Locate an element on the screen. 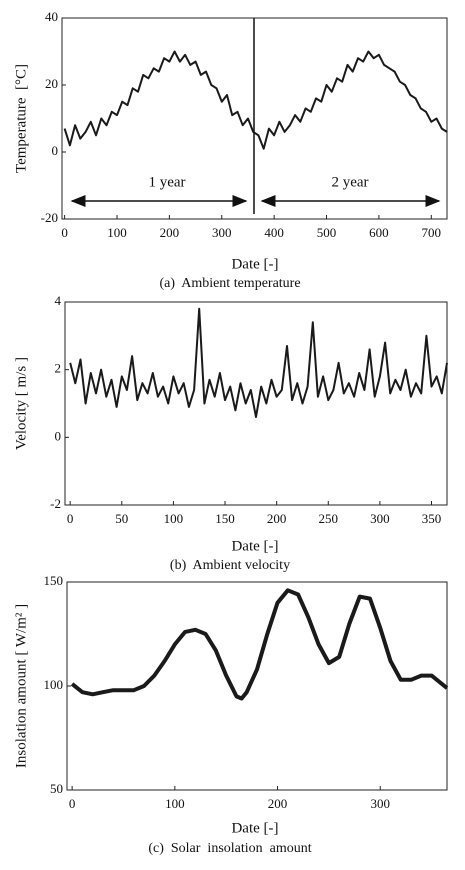 The height and width of the screenshot is (870, 465). y-tick-label: -20 is located at coordinates (49, 217).